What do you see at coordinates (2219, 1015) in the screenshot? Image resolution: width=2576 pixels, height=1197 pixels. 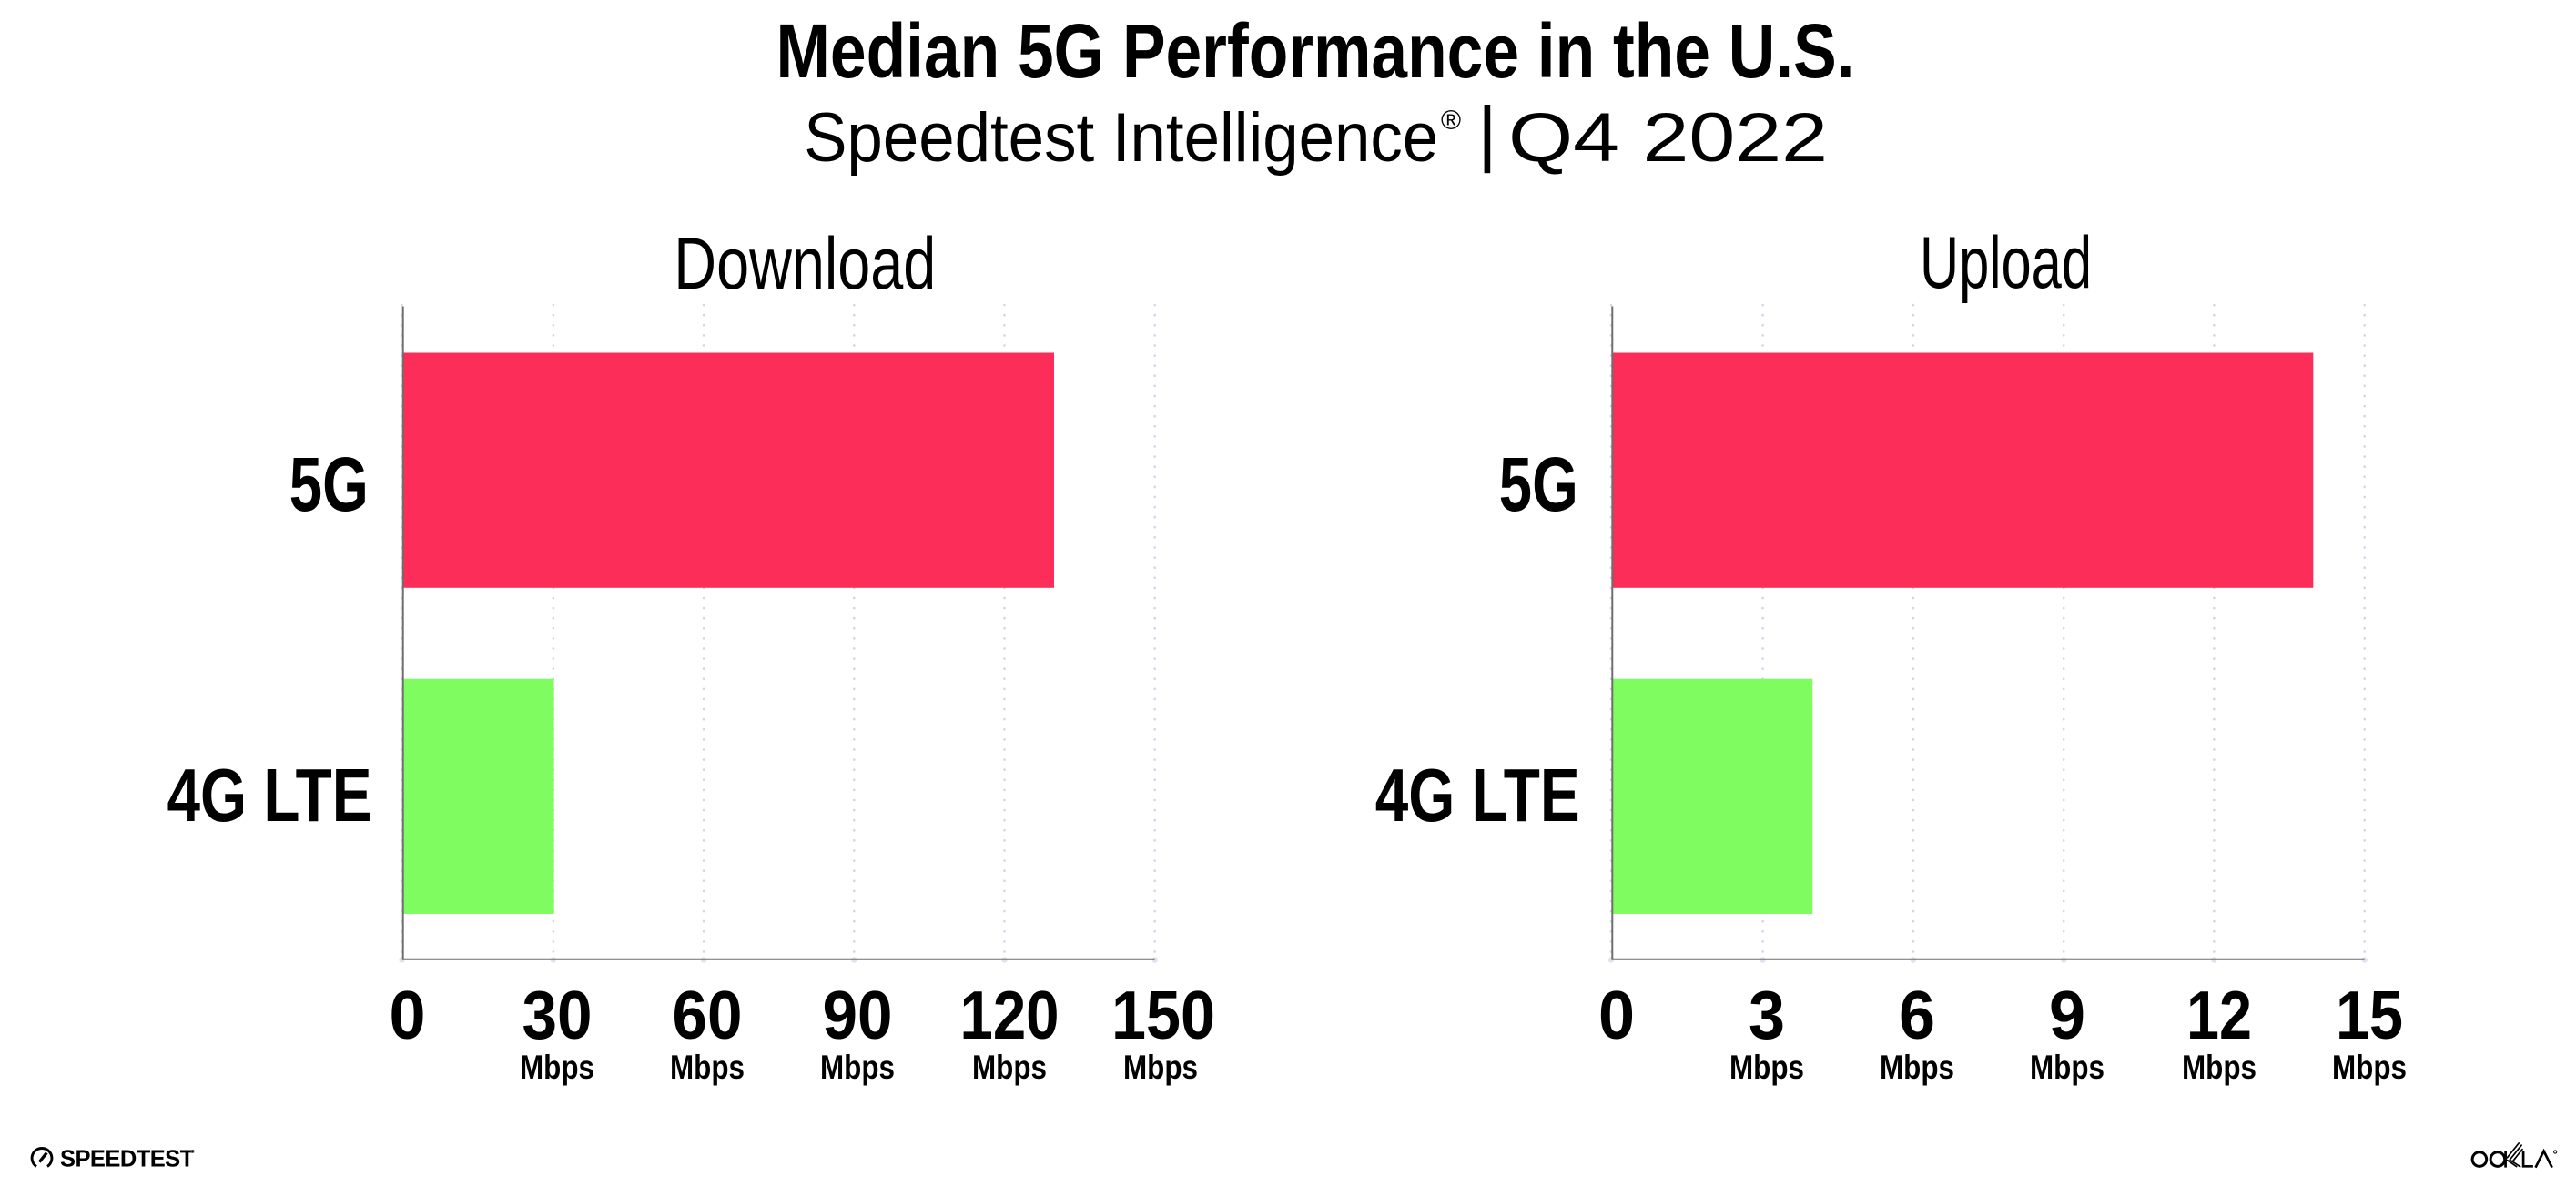 I see `svg-text: 12` at bounding box center [2219, 1015].